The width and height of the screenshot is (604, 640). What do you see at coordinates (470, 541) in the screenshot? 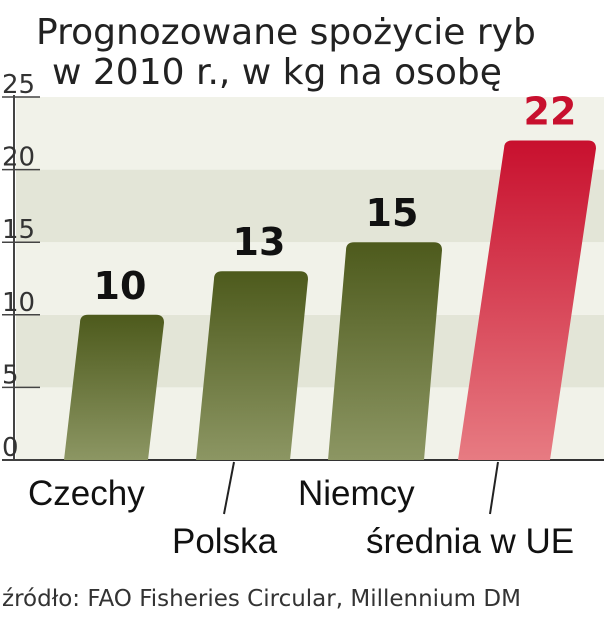
I see `category-label-3: średnia w UE` at bounding box center [470, 541].